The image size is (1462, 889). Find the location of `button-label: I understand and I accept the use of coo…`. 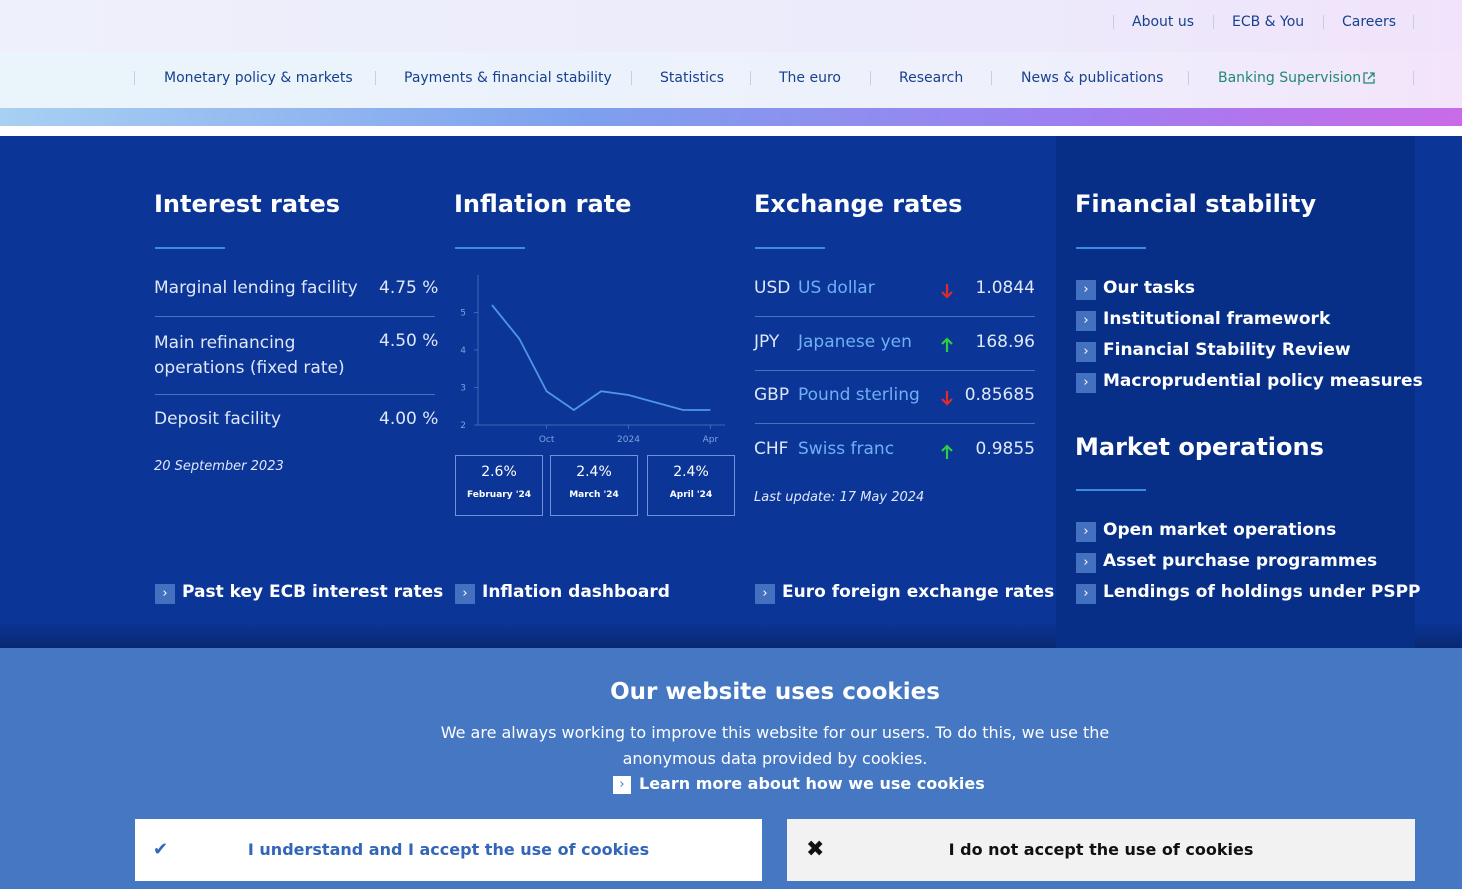

button-label: I understand and I accept the use of coo… is located at coordinates (448, 849).